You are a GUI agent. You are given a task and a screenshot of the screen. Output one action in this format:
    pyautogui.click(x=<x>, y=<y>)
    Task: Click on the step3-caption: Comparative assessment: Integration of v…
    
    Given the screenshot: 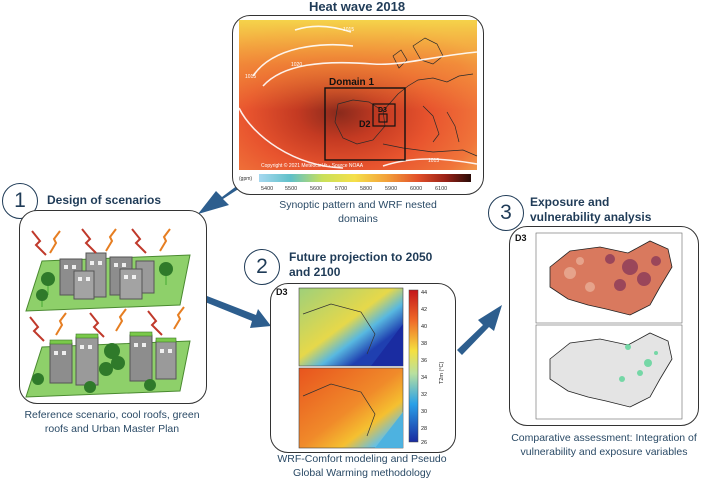 What is the action you would take?
    pyautogui.click(x=604, y=445)
    